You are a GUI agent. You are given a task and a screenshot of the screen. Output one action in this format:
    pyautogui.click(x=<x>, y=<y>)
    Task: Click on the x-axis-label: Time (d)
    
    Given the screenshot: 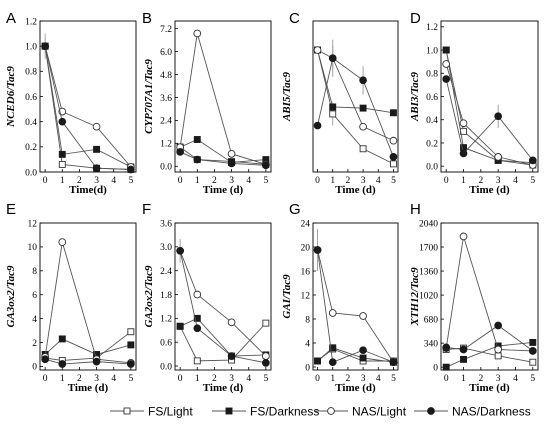 What is the action you would take?
    pyautogui.click(x=223, y=190)
    